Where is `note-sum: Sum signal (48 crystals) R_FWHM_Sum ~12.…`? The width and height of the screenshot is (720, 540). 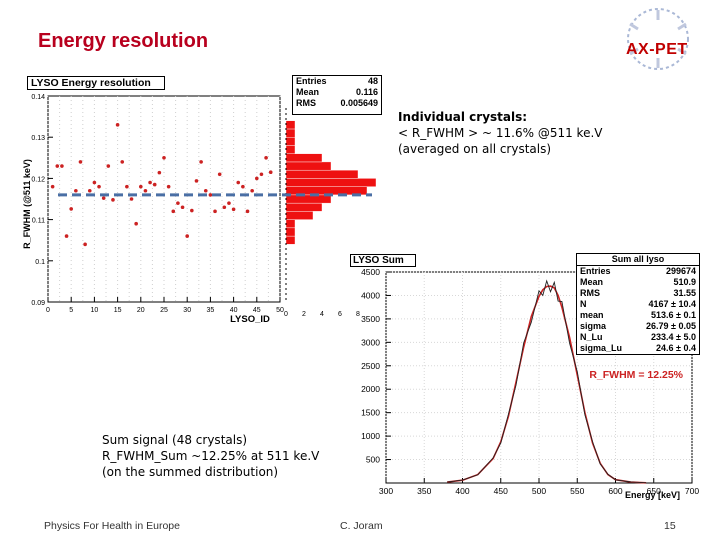
note-sum: Sum signal (48 crystals) R_FWHM_Sum ~12.… is located at coordinates (232, 456).